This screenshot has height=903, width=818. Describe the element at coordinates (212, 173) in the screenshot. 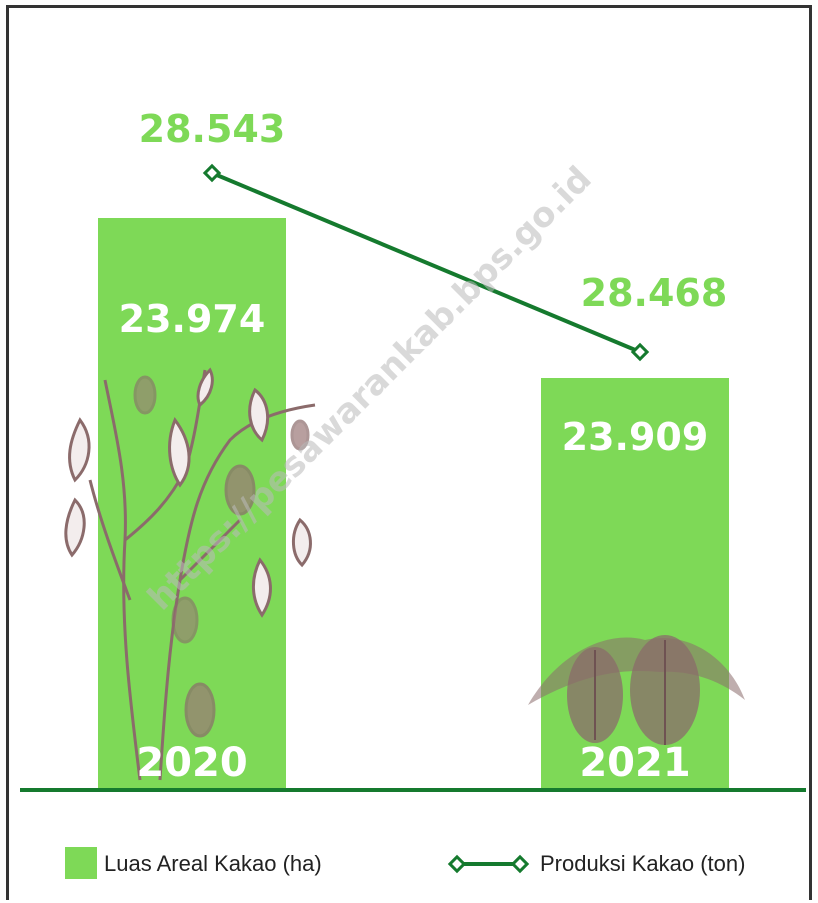

I see `line-point-2020` at that location.